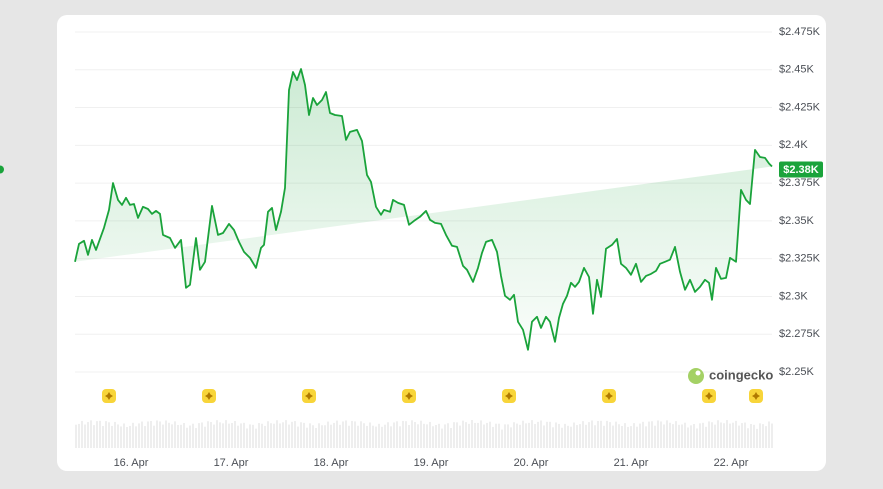 Image resolution: width=883 pixels, height=489 pixels. Describe the element at coordinates (698, 373) in the screenshot. I see `watermark-logo-eye` at that location.